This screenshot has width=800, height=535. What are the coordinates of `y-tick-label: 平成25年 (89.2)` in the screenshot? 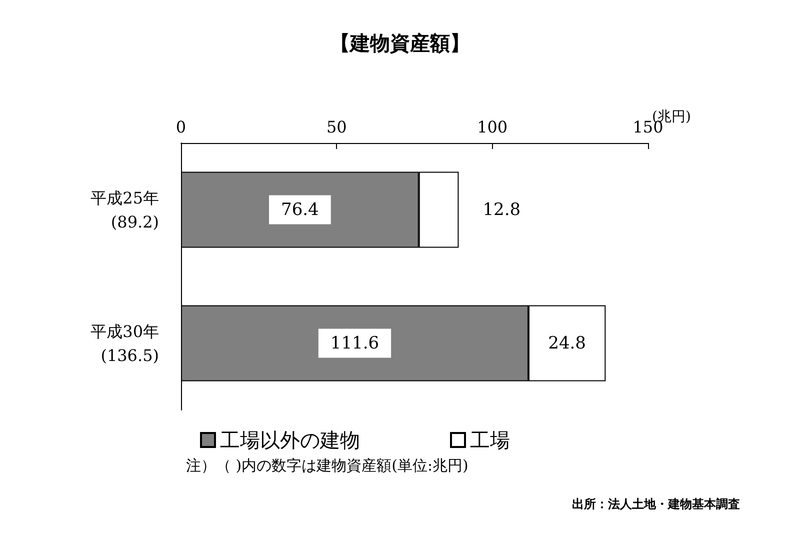 It's located at (124, 210).